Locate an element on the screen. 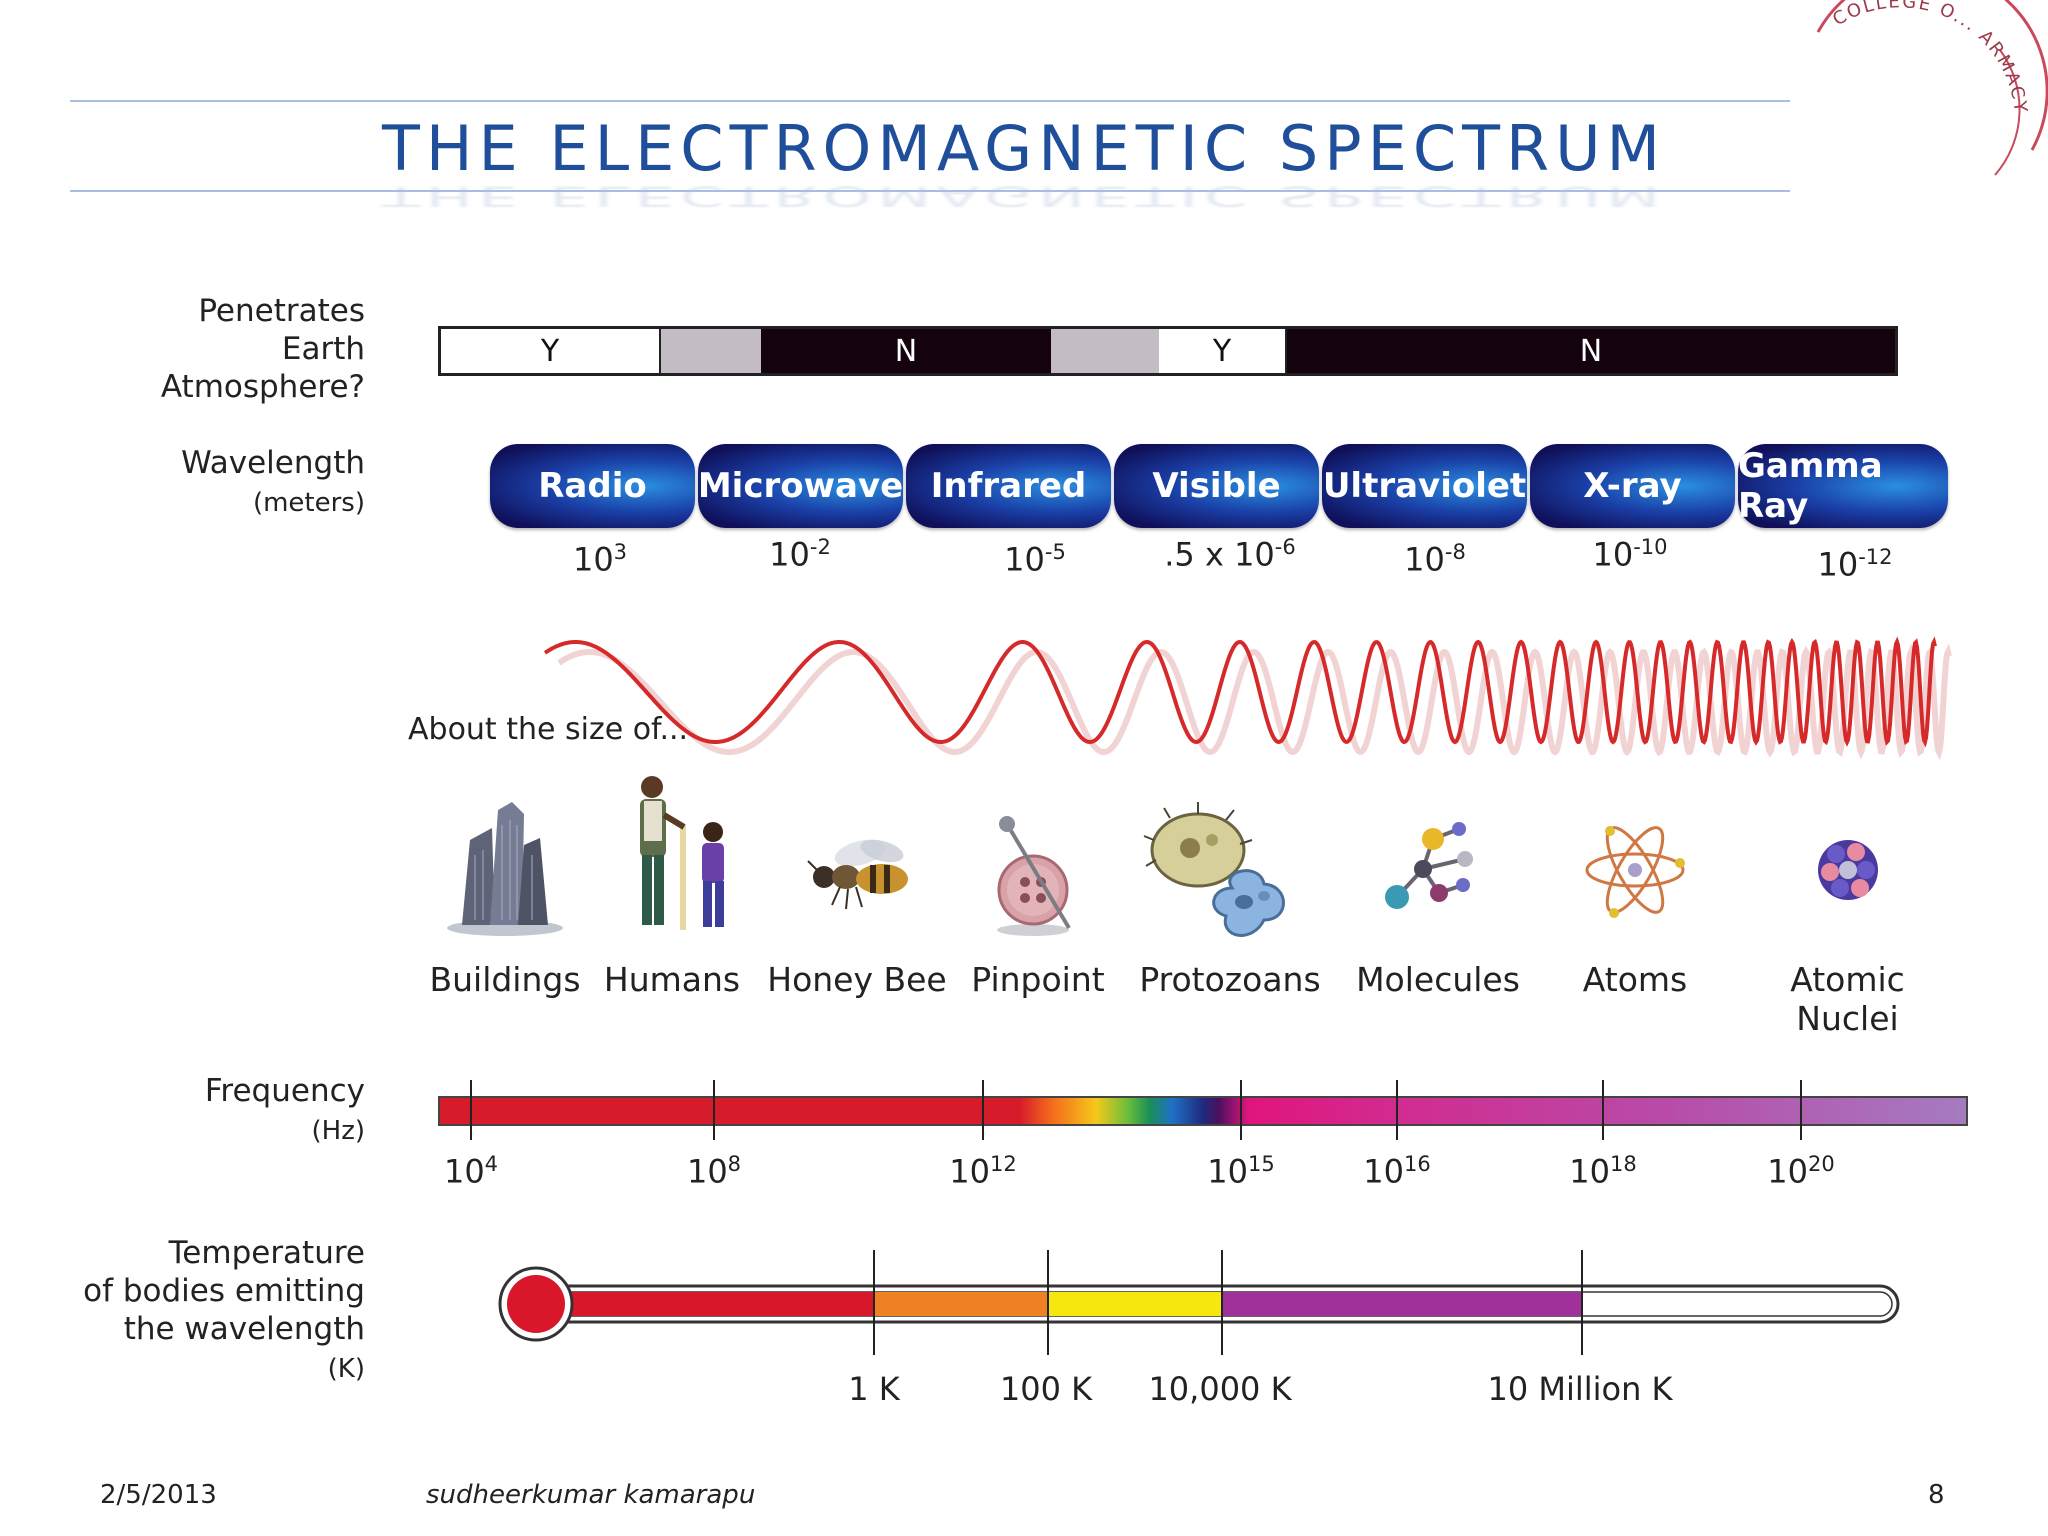 This screenshot has height=1536, width=2048. frequency-value: 108 is located at coordinates (714, 1171).